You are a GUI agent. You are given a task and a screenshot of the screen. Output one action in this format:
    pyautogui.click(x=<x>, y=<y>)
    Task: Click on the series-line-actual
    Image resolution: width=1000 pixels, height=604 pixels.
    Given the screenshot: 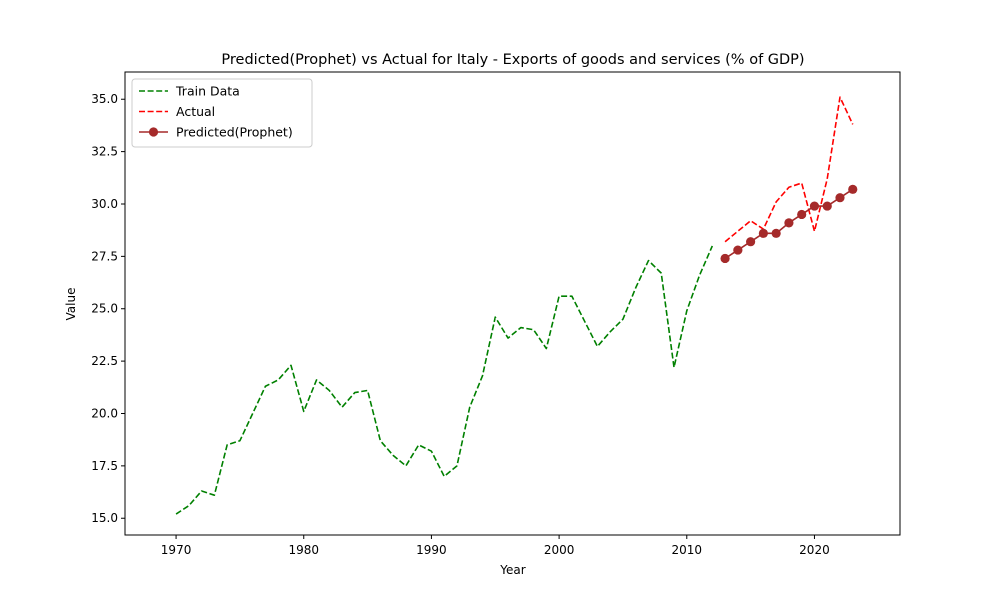 What is the action you would take?
    pyautogui.click(x=789, y=169)
    